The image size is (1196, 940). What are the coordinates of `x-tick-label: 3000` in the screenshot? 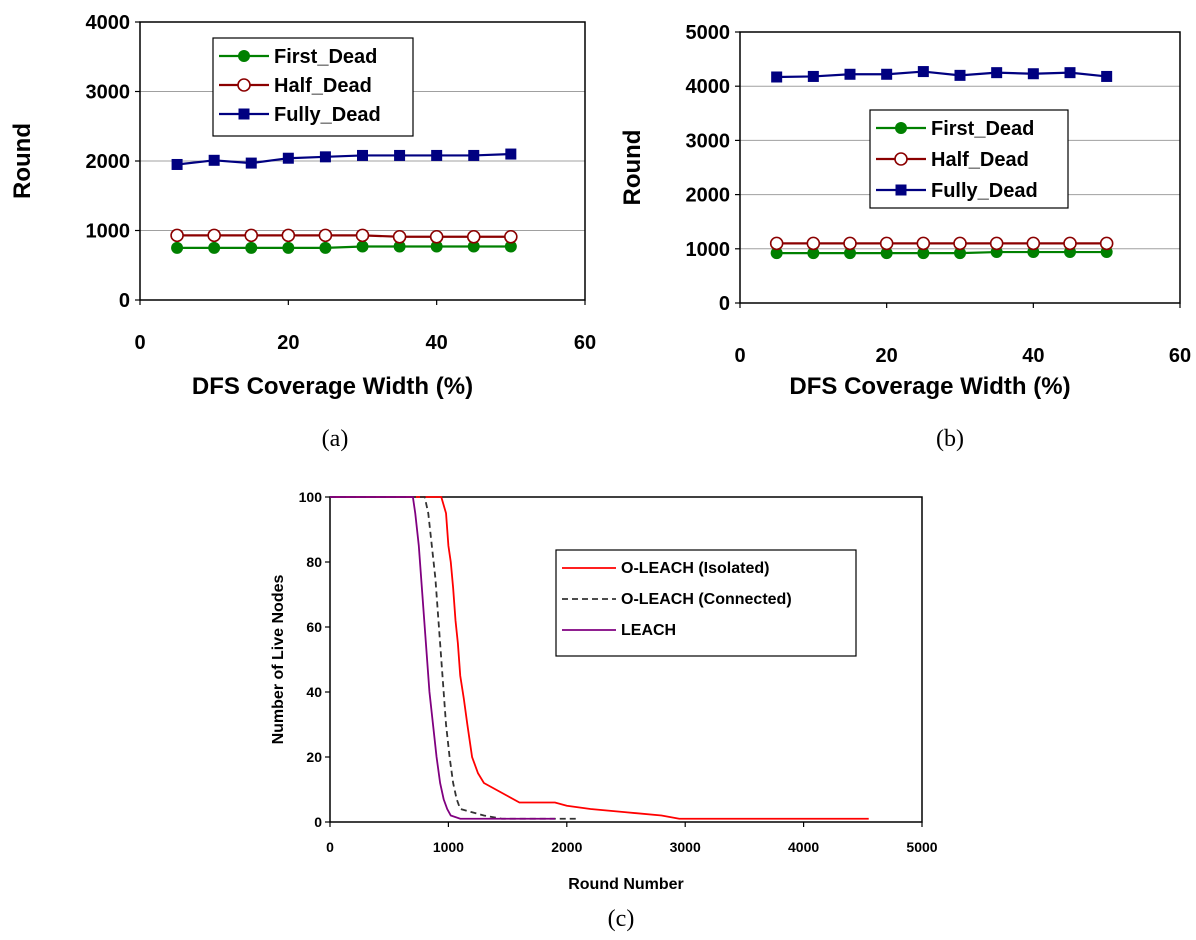 It's located at (685, 847).